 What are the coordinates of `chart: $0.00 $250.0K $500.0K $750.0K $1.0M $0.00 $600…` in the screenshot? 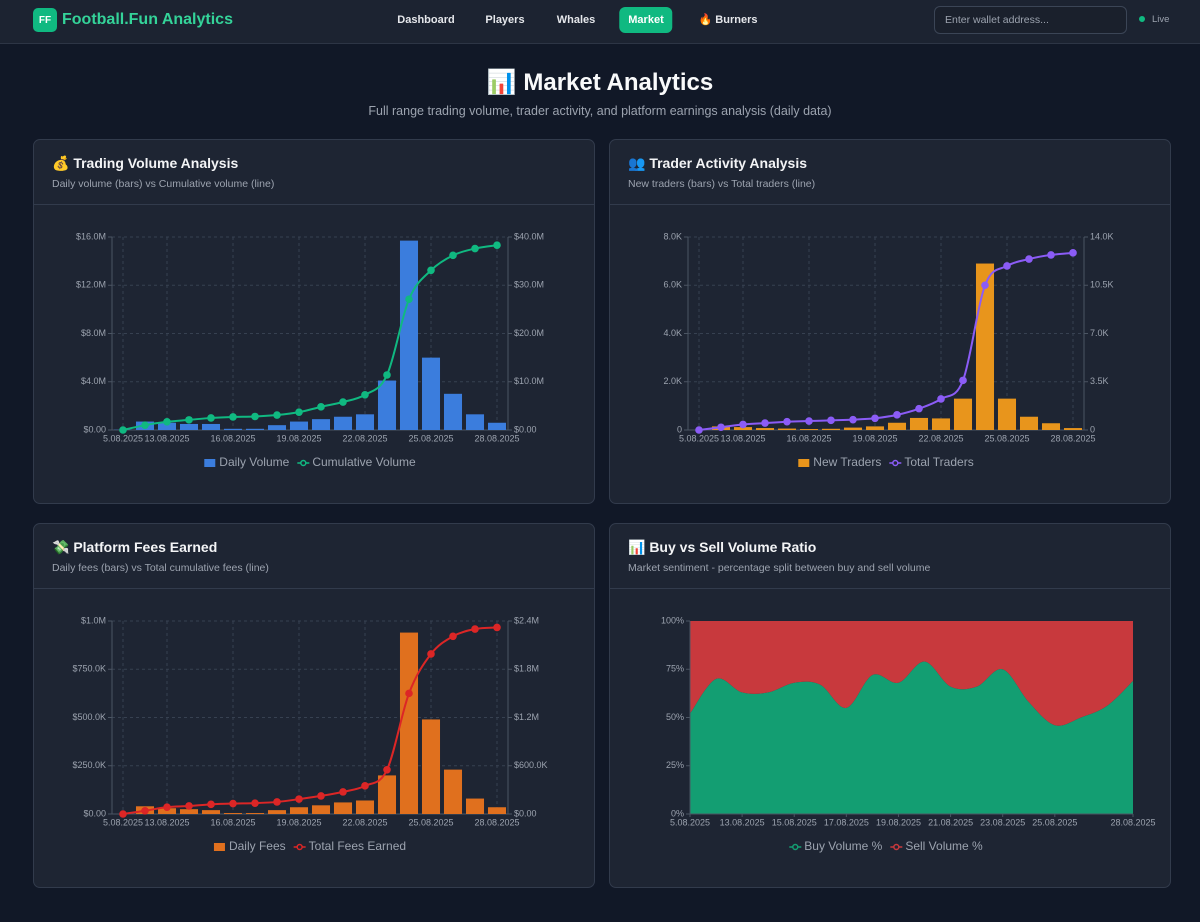 It's located at (310, 734).